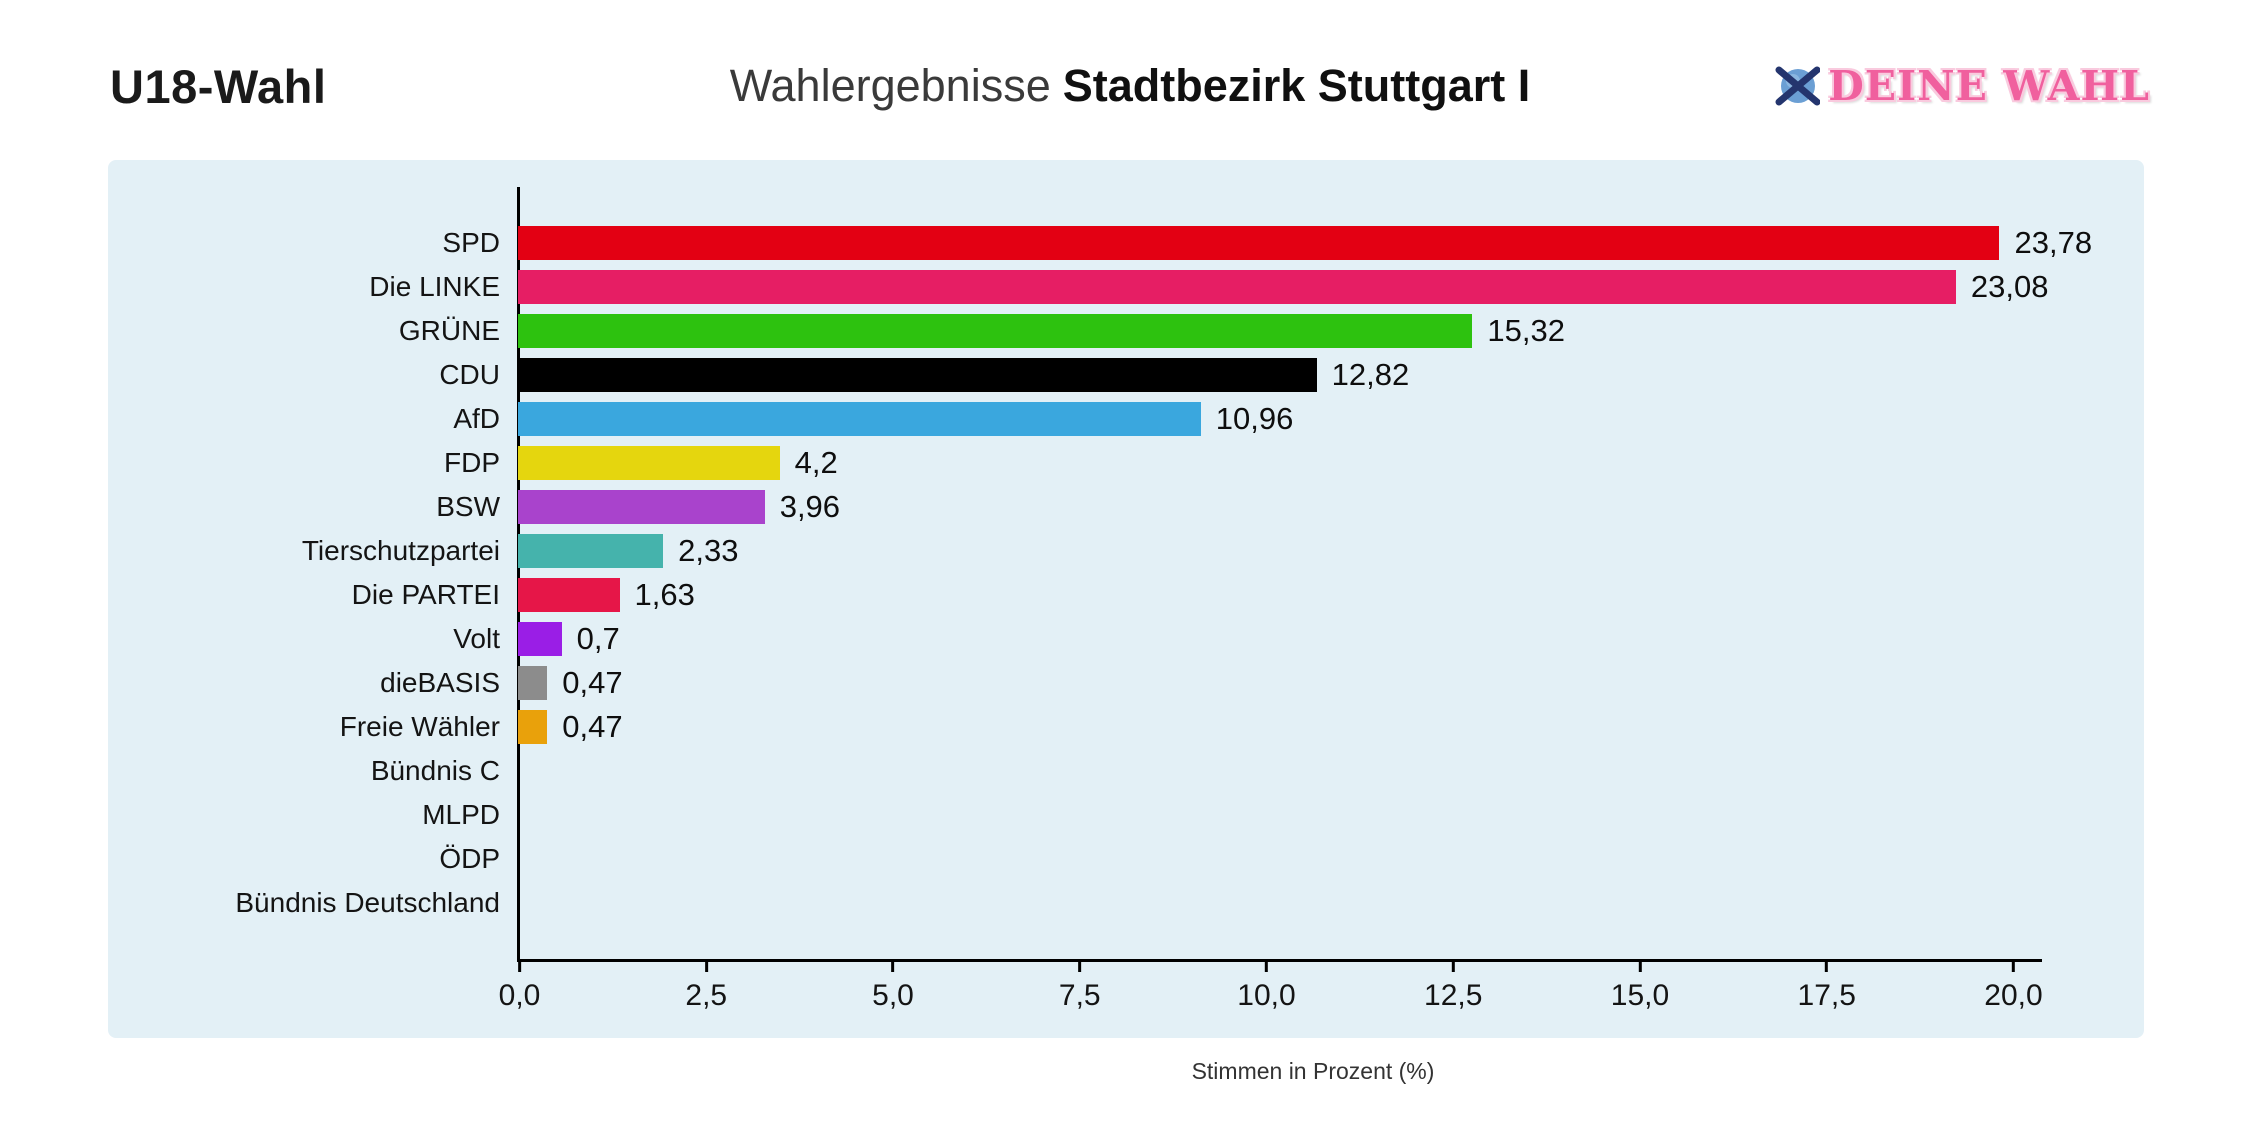 This screenshot has width=2254, height=1137. I want to click on x-axis-tick: 20,0, so click(2013, 987).